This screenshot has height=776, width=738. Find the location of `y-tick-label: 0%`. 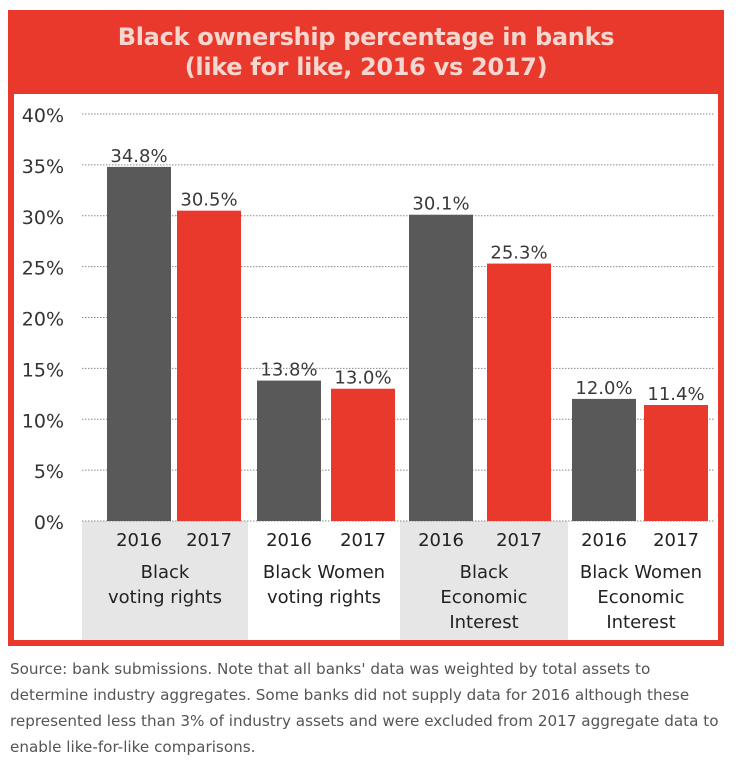

y-tick-label: 0% is located at coordinates (49, 523).